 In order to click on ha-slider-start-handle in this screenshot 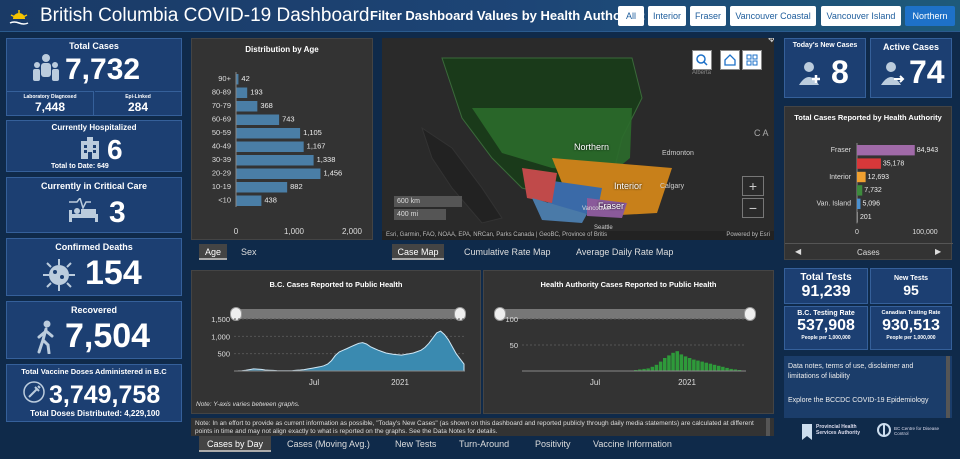, I will do `click(500, 314)`.